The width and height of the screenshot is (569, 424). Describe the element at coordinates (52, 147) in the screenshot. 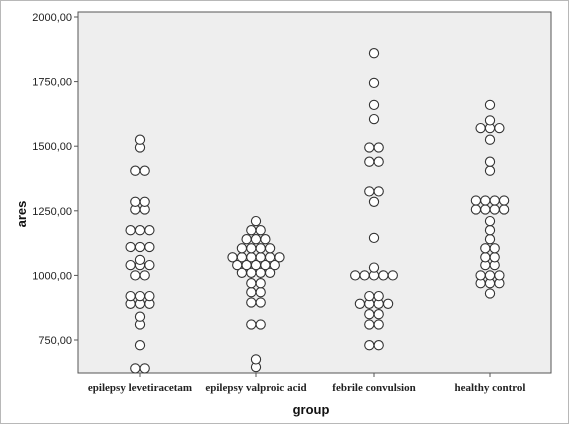

I see `y-tick-label: 1500,00` at that location.